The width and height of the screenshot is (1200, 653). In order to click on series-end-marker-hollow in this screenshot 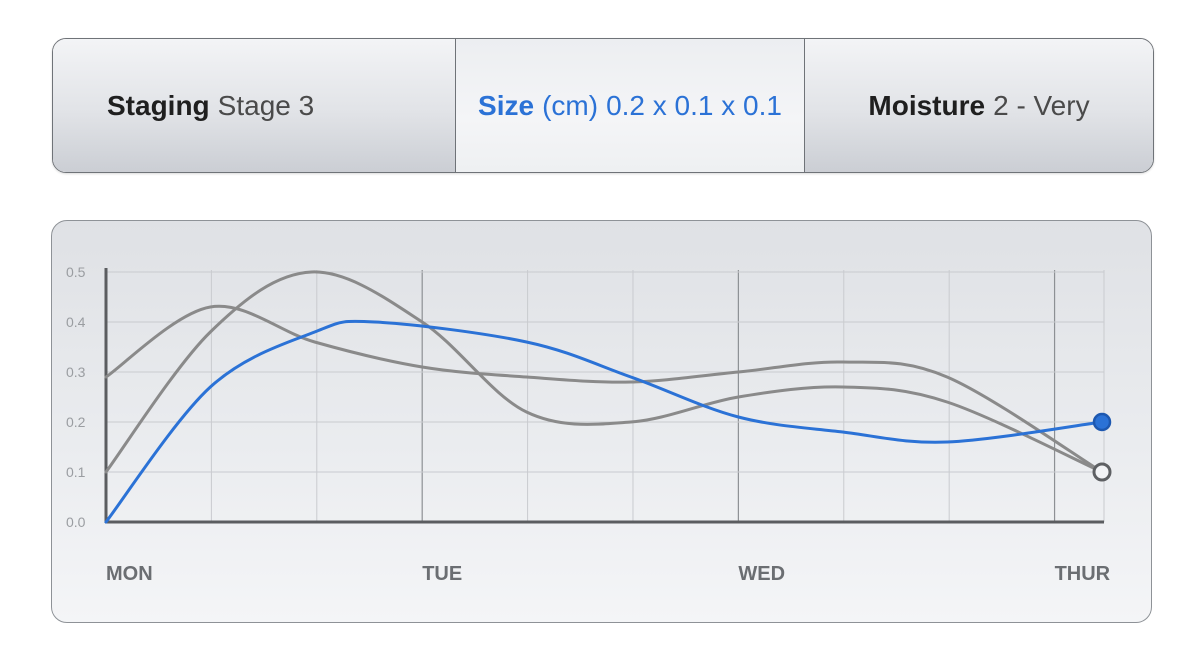, I will do `click(1102, 472)`.